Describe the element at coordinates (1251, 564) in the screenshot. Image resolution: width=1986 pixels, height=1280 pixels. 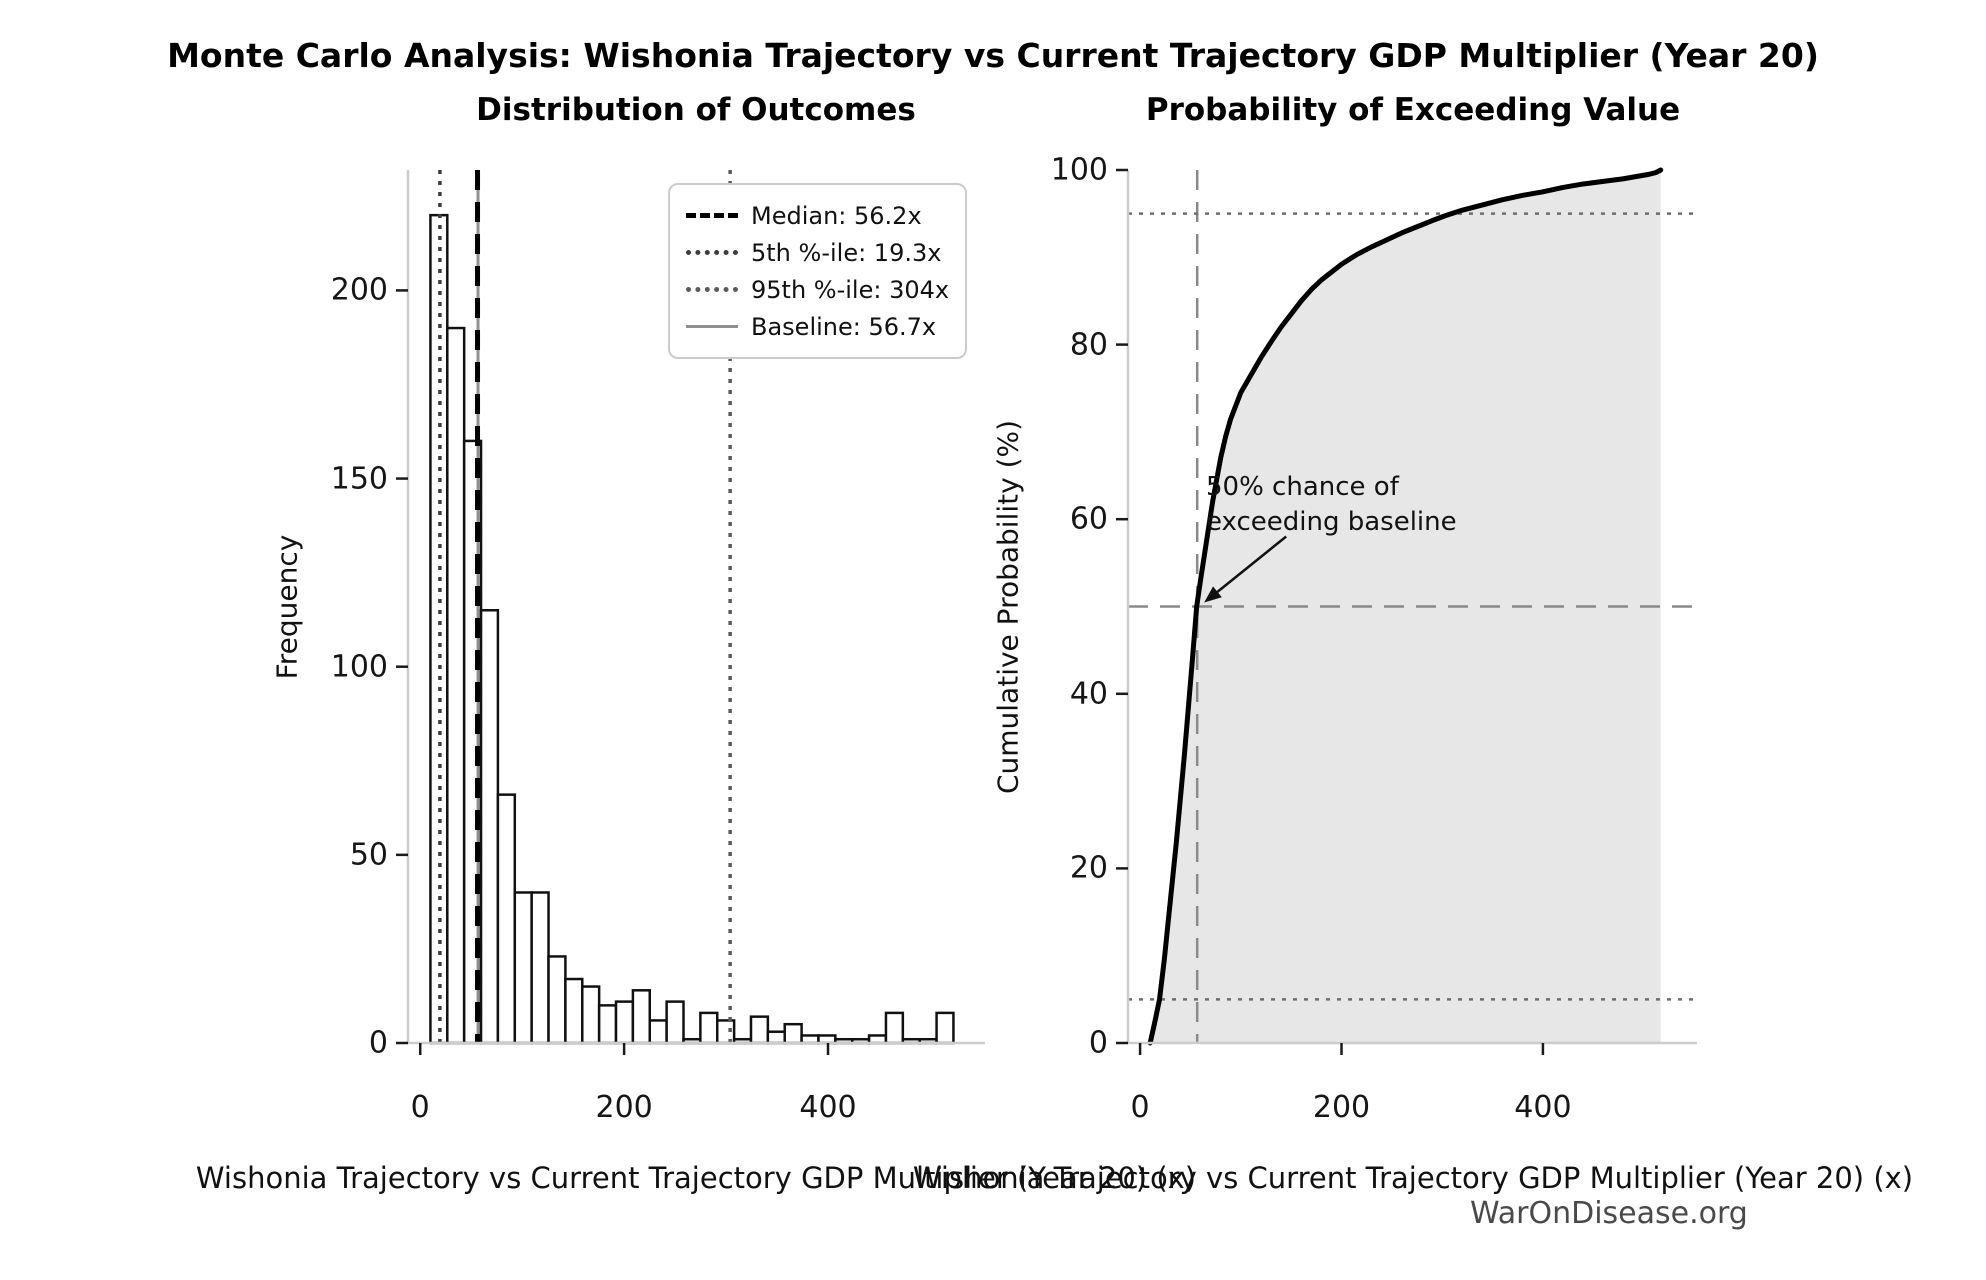
I see `annotation-arrow-line` at that location.